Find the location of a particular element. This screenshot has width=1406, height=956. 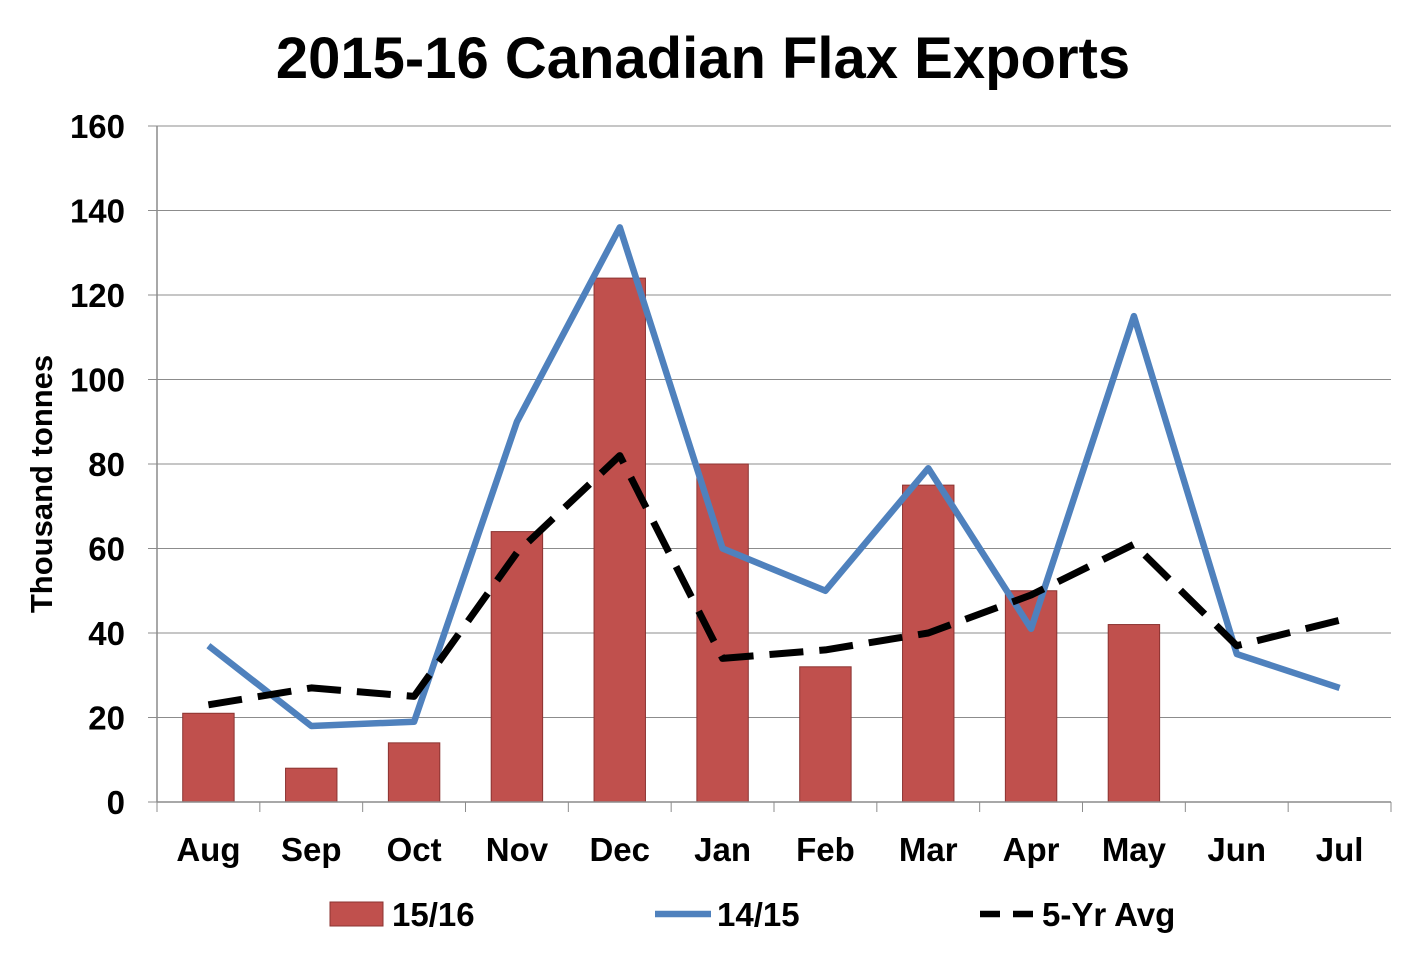

x-tick-label: Oct is located at coordinates (414, 849).